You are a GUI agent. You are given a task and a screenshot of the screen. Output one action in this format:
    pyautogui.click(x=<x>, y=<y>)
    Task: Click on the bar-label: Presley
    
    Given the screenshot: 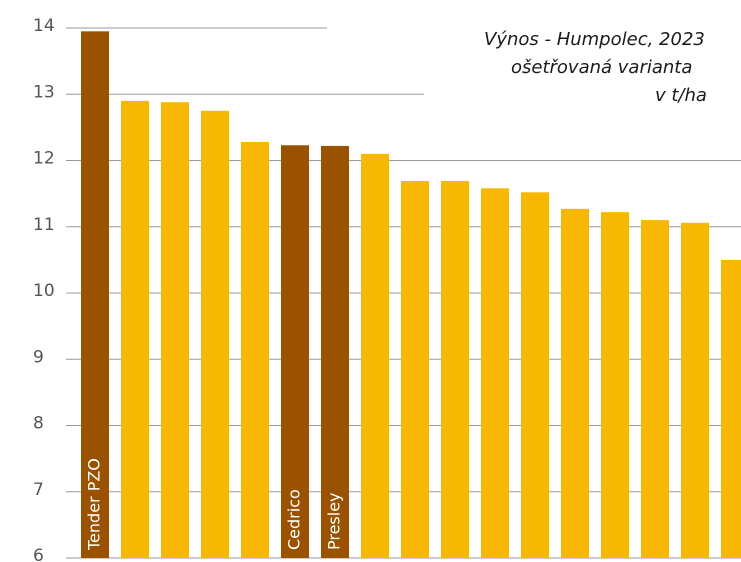 What is the action you would take?
    pyautogui.click(x=334, y=521)
    